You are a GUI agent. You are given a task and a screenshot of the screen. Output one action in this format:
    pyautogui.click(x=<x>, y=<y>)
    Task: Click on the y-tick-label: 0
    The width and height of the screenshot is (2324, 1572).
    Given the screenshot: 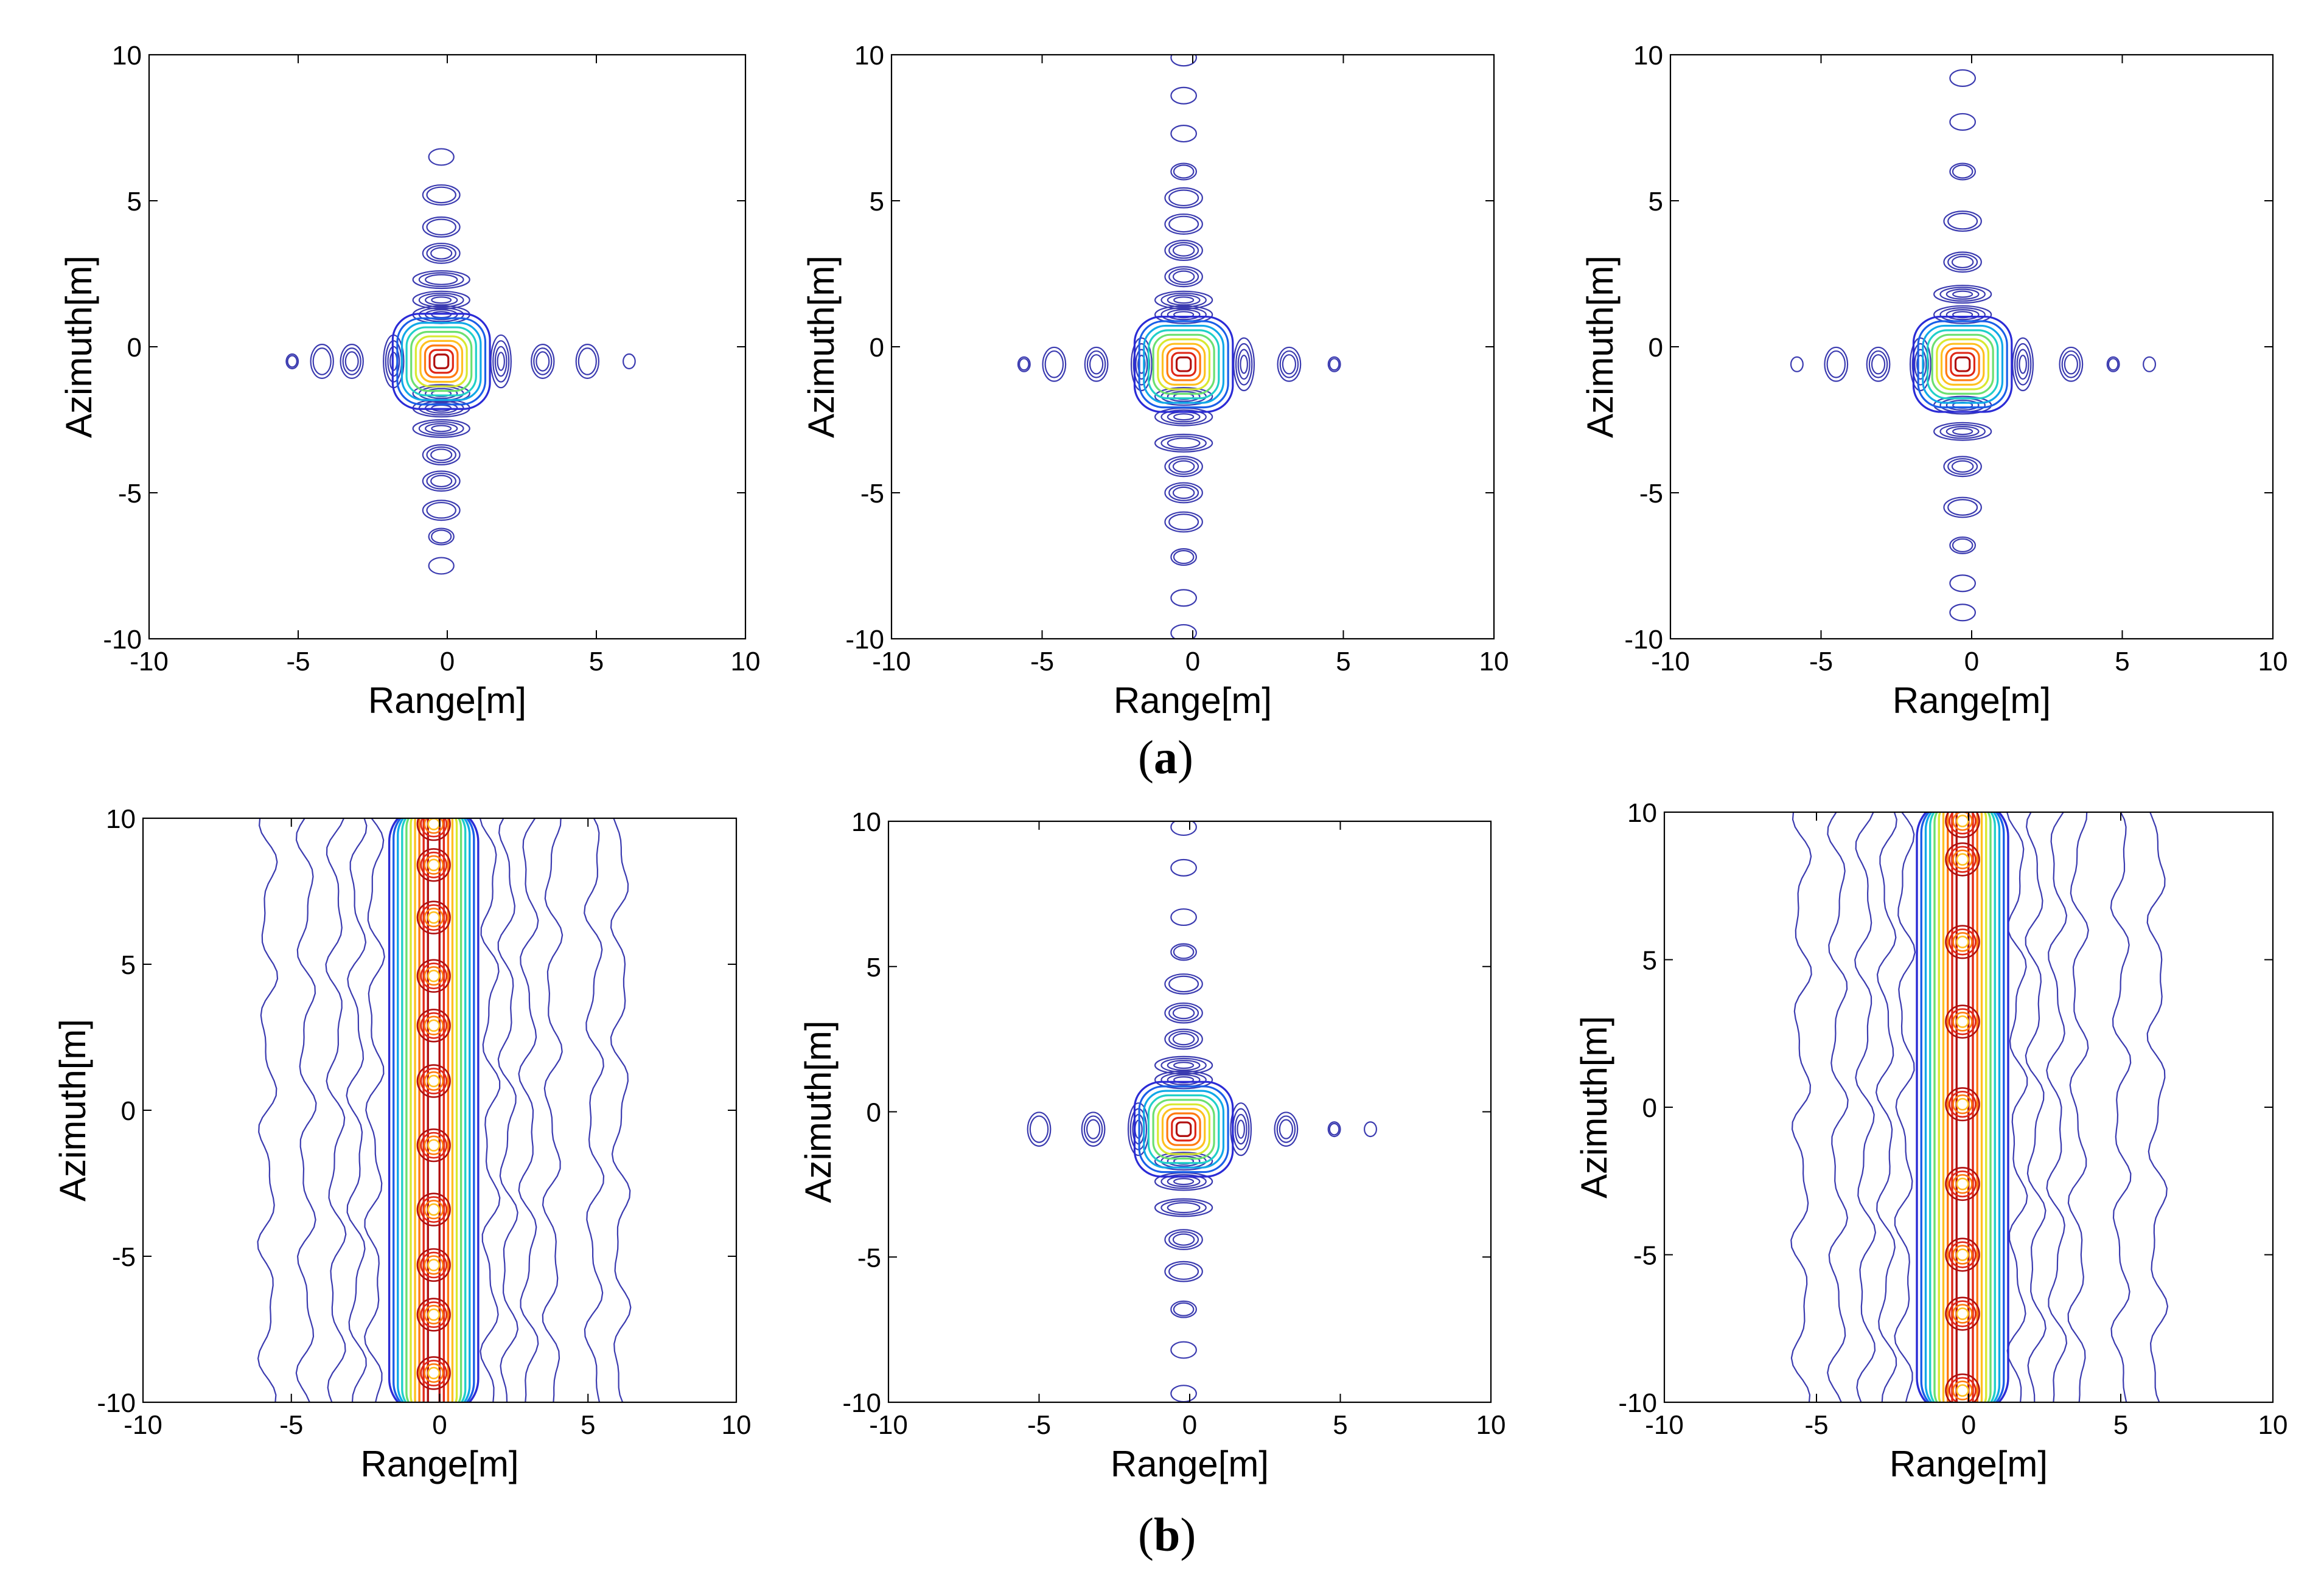 What is the action you would take?
    pyautogui.click(x=128, y=1111)
    